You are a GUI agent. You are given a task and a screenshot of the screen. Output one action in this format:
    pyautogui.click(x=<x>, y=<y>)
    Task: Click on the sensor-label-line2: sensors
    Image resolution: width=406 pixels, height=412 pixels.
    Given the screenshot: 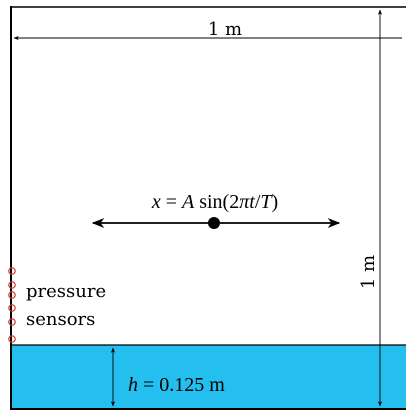 What is the action you would take?
    pyautogui.click(x=60, y=319)
    